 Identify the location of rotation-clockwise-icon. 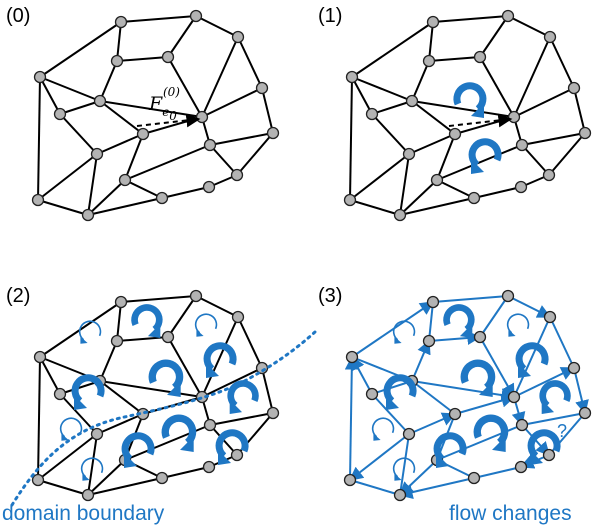
(470, 102).